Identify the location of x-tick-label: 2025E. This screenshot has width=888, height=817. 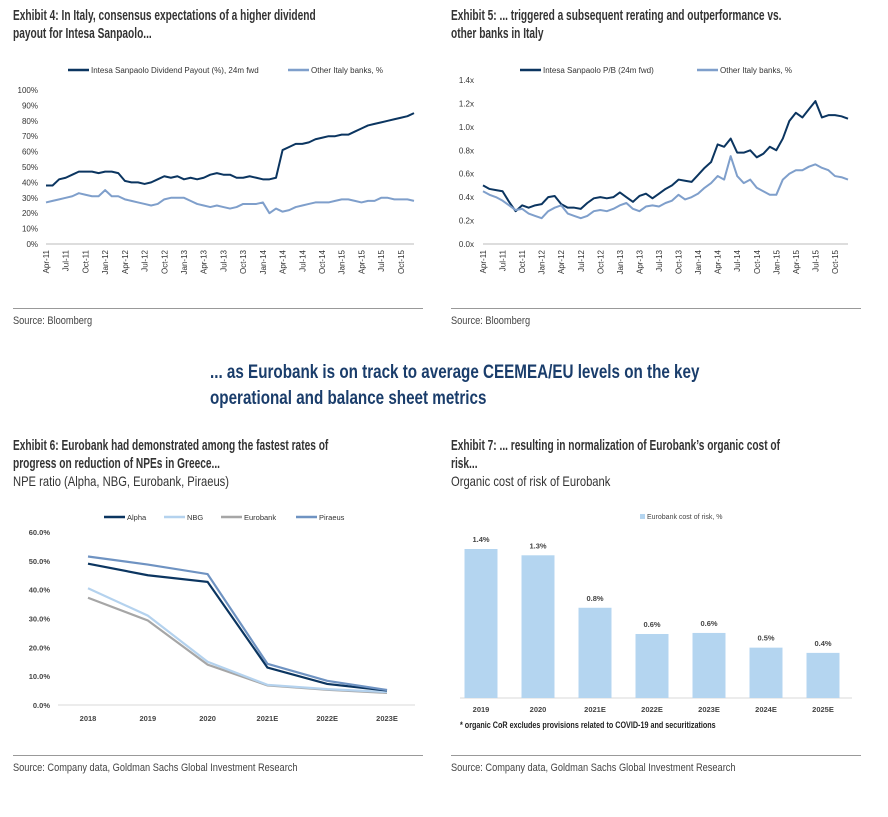
(823, 709).